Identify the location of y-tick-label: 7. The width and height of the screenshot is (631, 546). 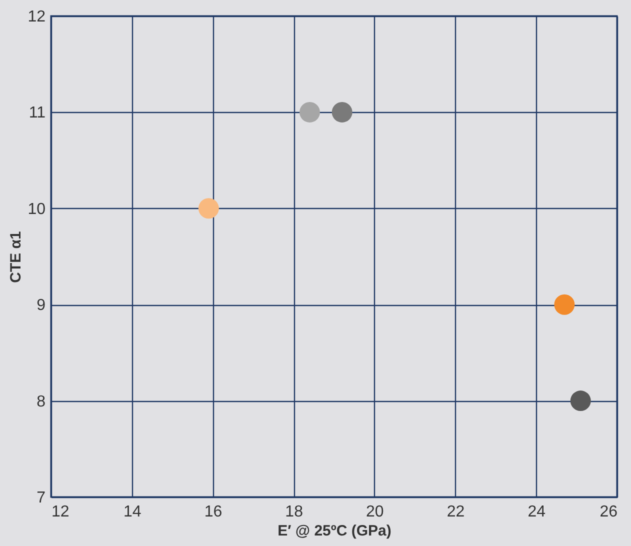
(41, 498).